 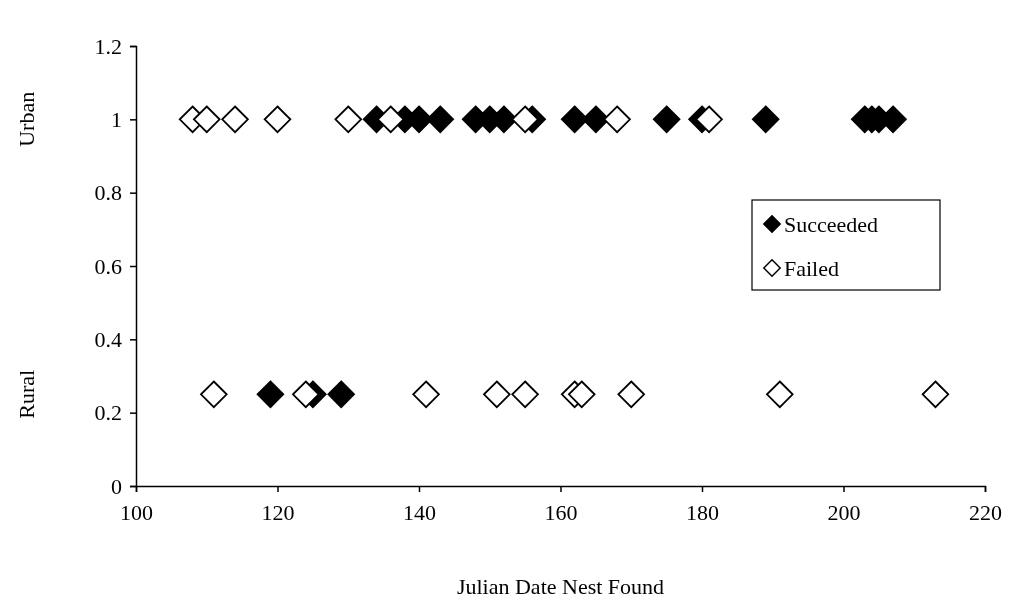 I want to click on text: Rural, so click(x=26, y=394).